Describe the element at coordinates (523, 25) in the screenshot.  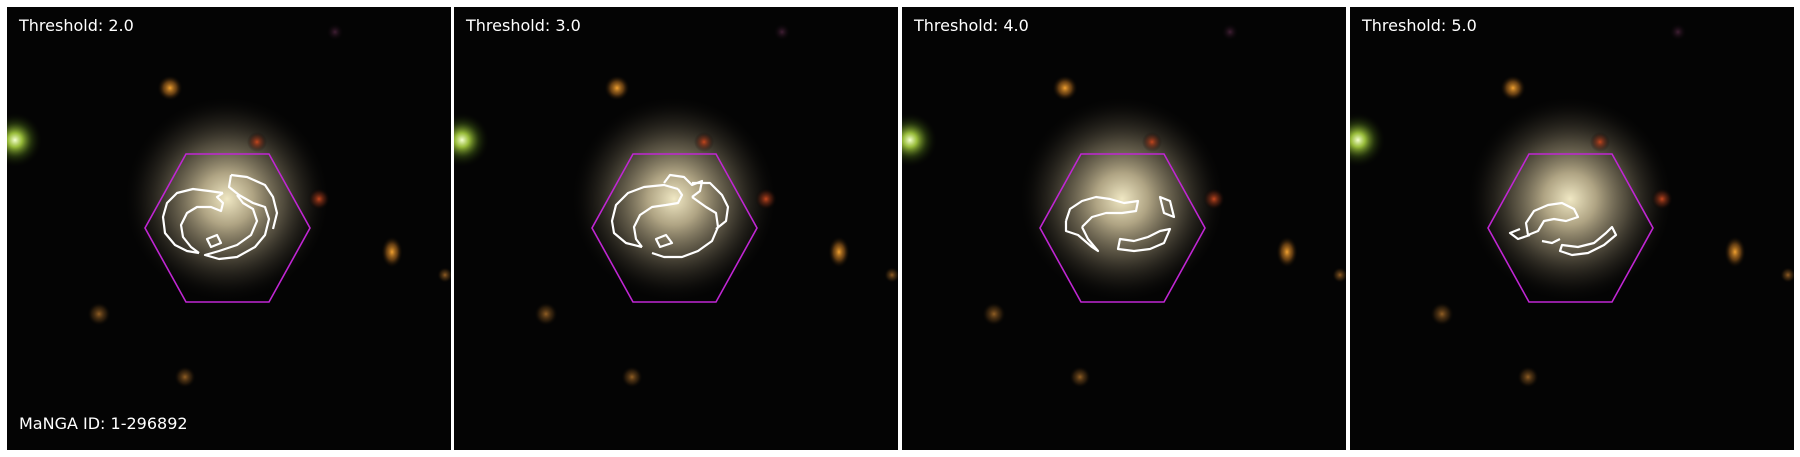
I see `threshold-label: Threshold: 3.0` at that location.